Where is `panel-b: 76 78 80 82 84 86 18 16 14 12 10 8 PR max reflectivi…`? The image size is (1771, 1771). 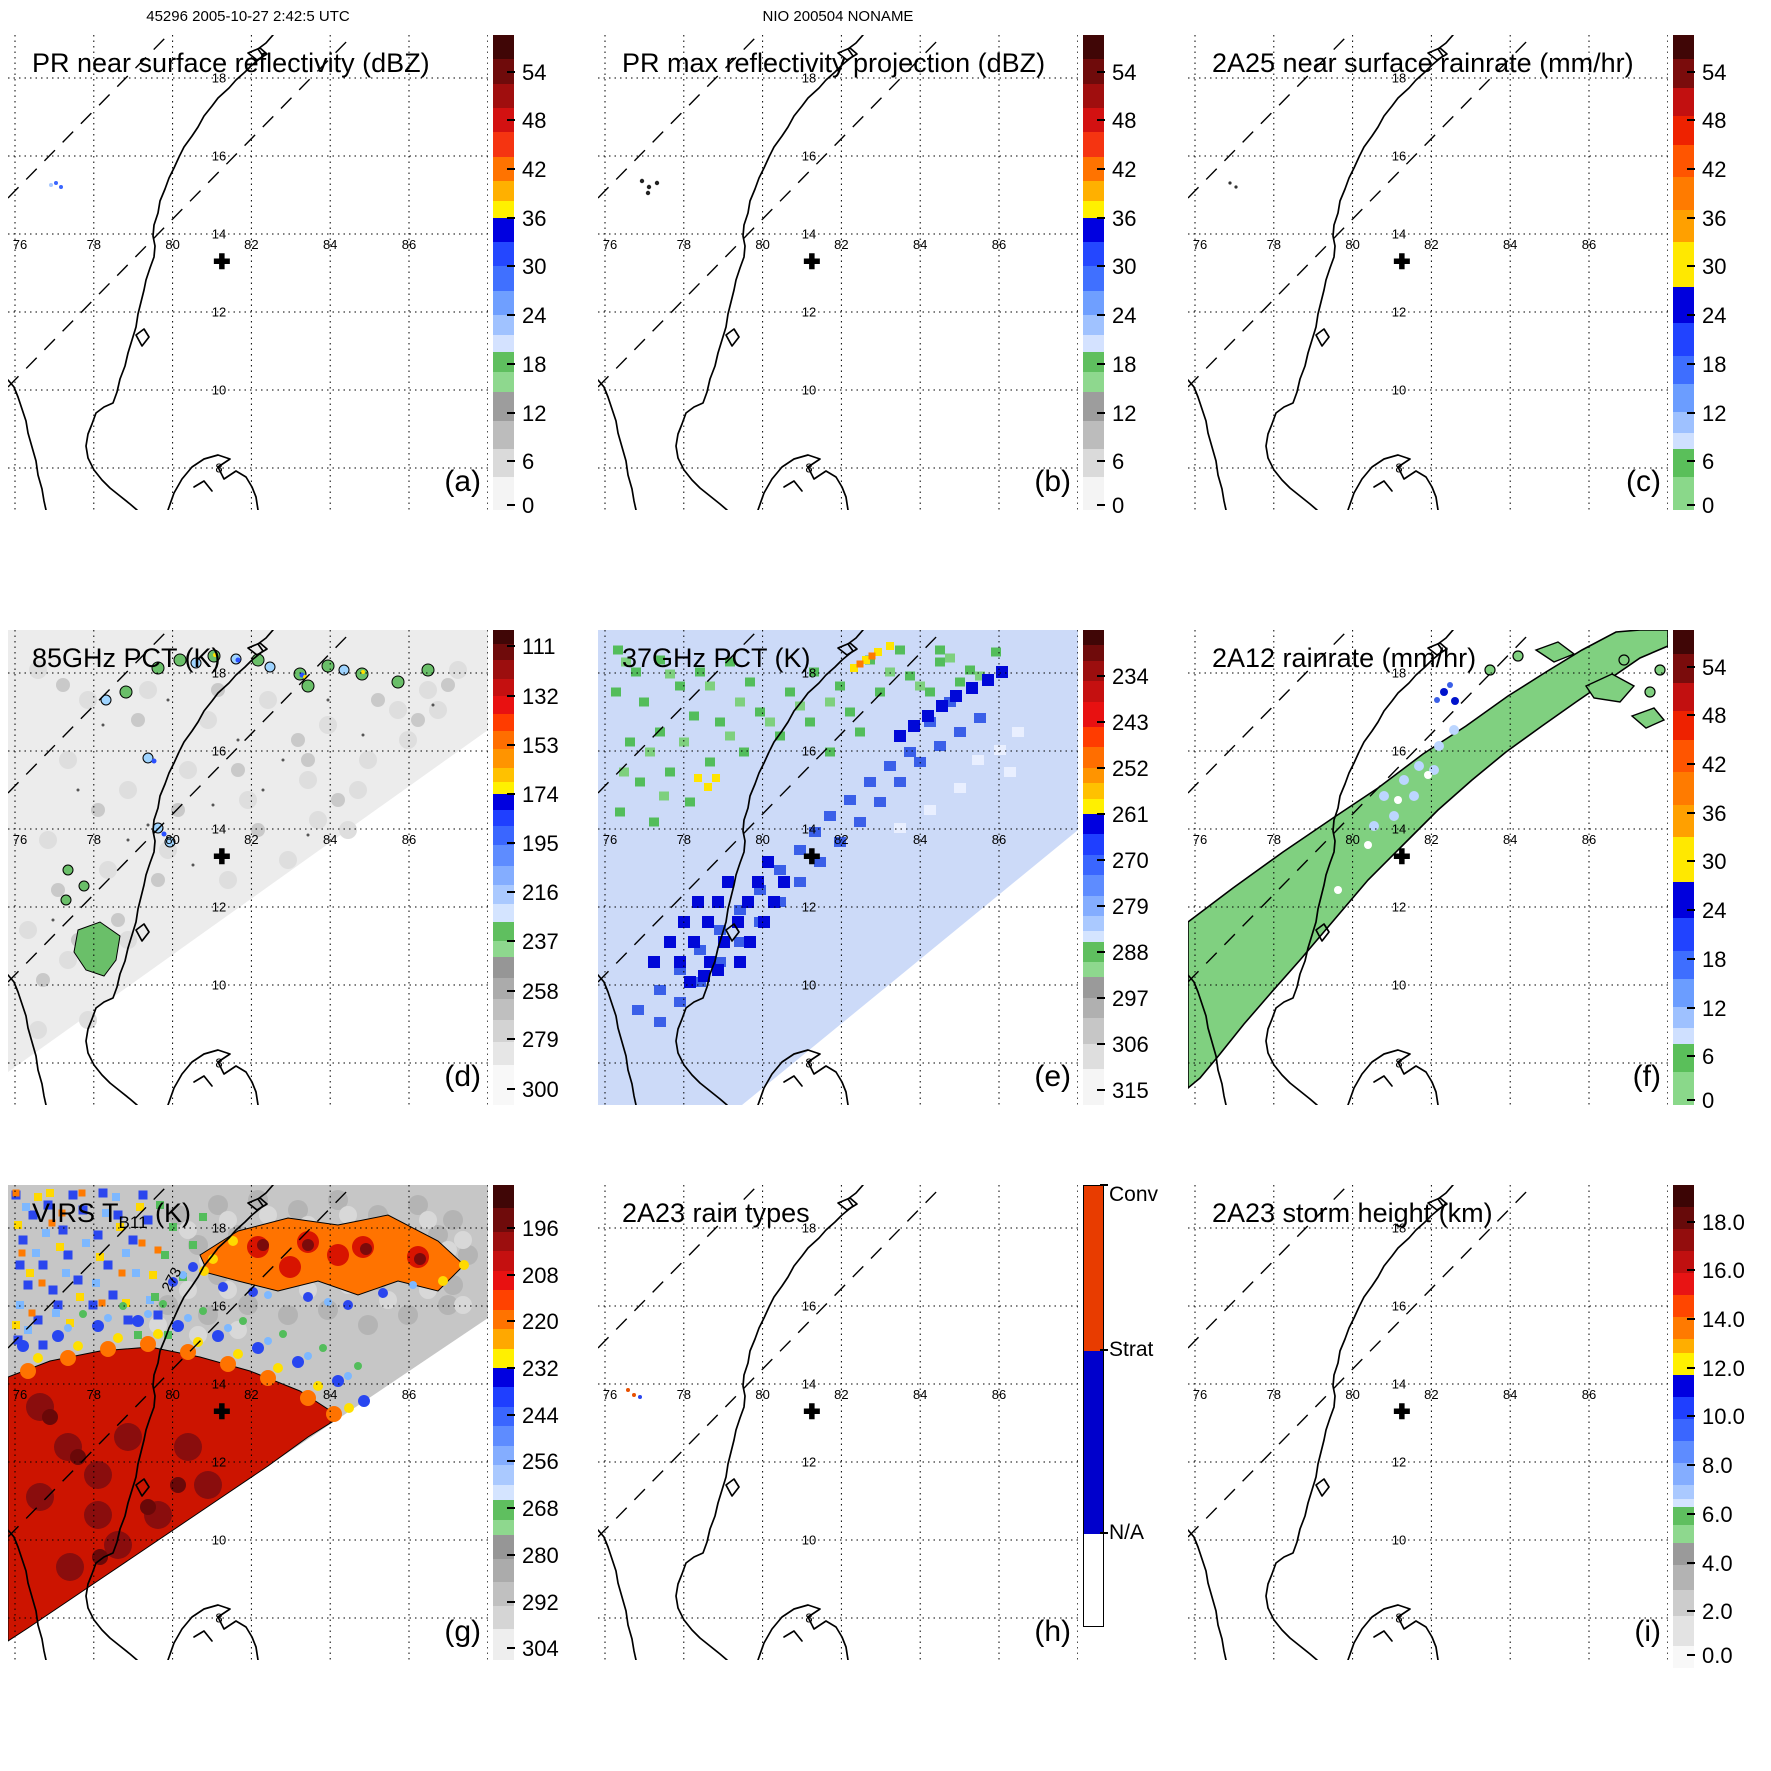 panel-b: 76 78 80 82 84 86 18 16 14 12 10 8 PR max reflectivi… is located at coordinates (838, 272).